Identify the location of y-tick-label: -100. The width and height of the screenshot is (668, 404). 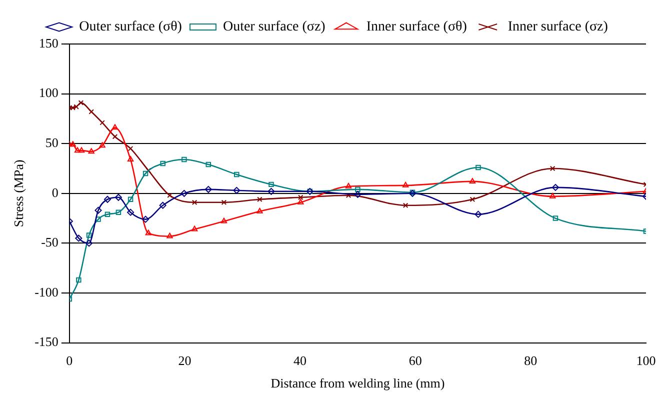
(46, 292).